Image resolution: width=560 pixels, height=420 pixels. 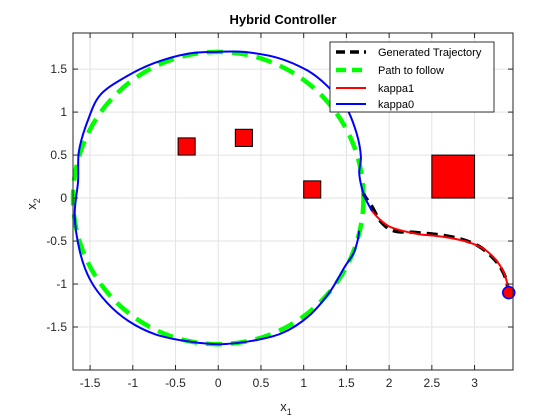 I want to click on y-axis-label-base: x, so click(x=31, y=206).